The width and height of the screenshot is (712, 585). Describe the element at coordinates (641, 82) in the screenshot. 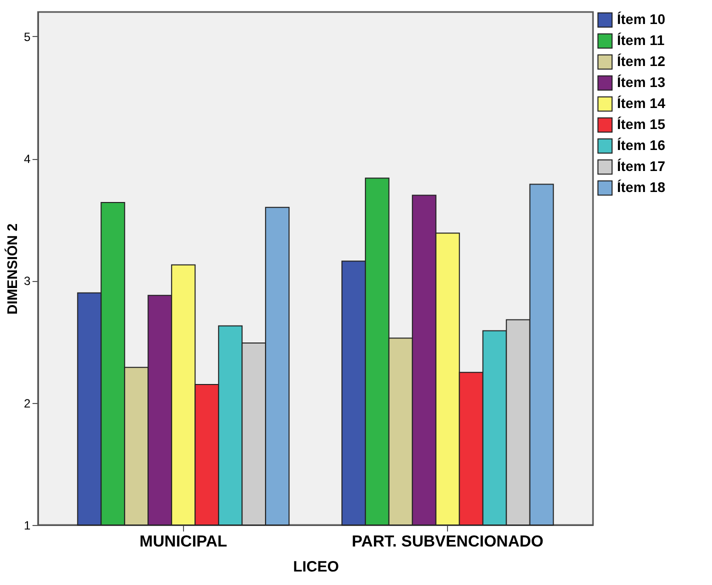

I see `legend-label: Ítem 13` at that location.